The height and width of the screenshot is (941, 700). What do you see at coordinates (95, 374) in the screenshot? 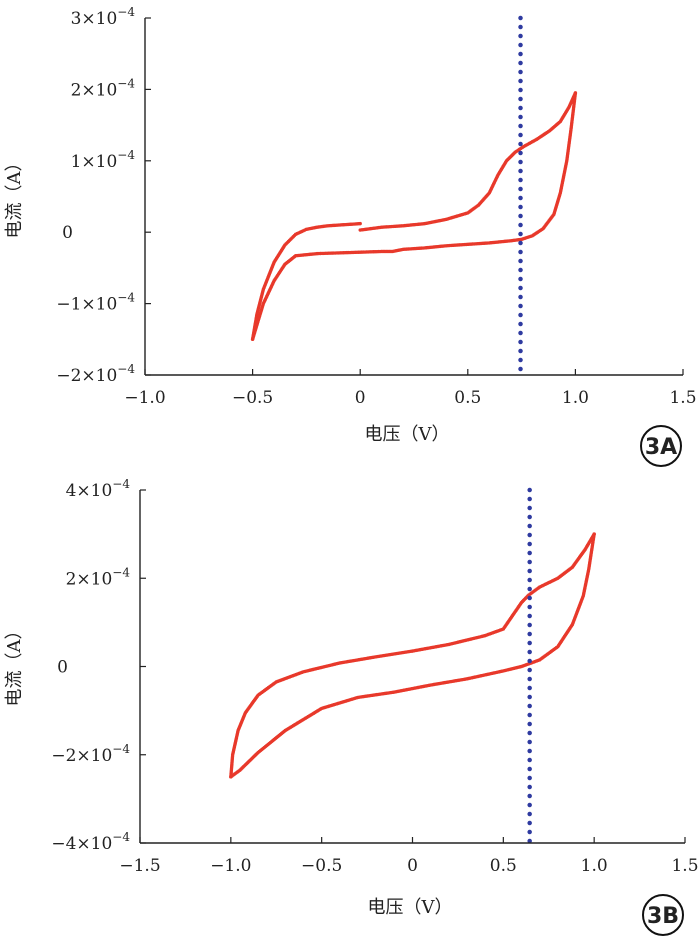
I see `panel-3a-y-tick-label: −2×10⁻⁴` at bounding box center [95, 374].